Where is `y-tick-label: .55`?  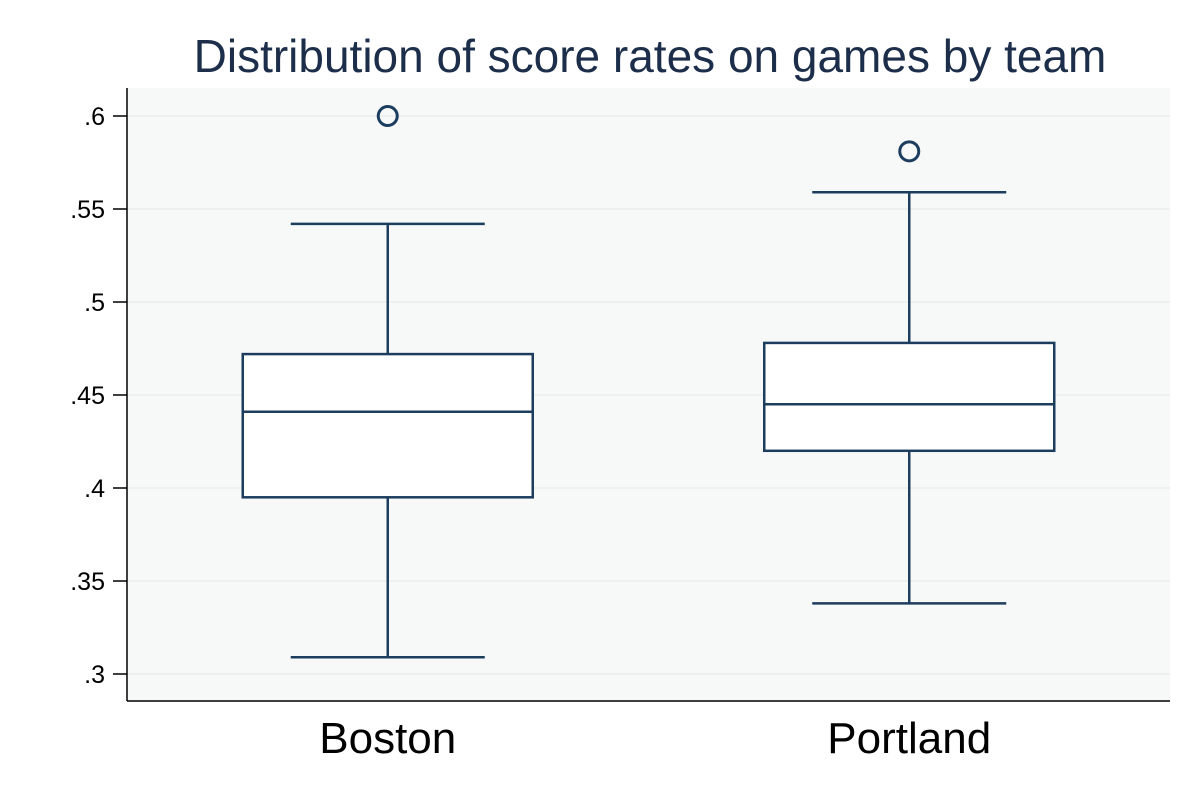 y-tick-label: .55 is located at coordinates (87, 210).